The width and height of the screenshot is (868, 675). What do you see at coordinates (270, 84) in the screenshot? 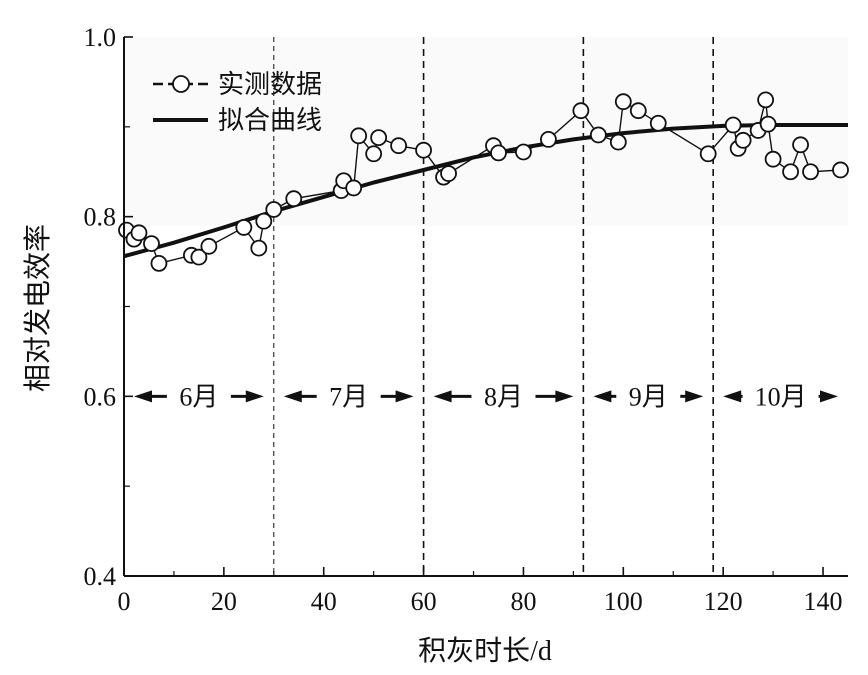
I see `legend-measured-label: 实测数据` at bounding box center [270, 84].